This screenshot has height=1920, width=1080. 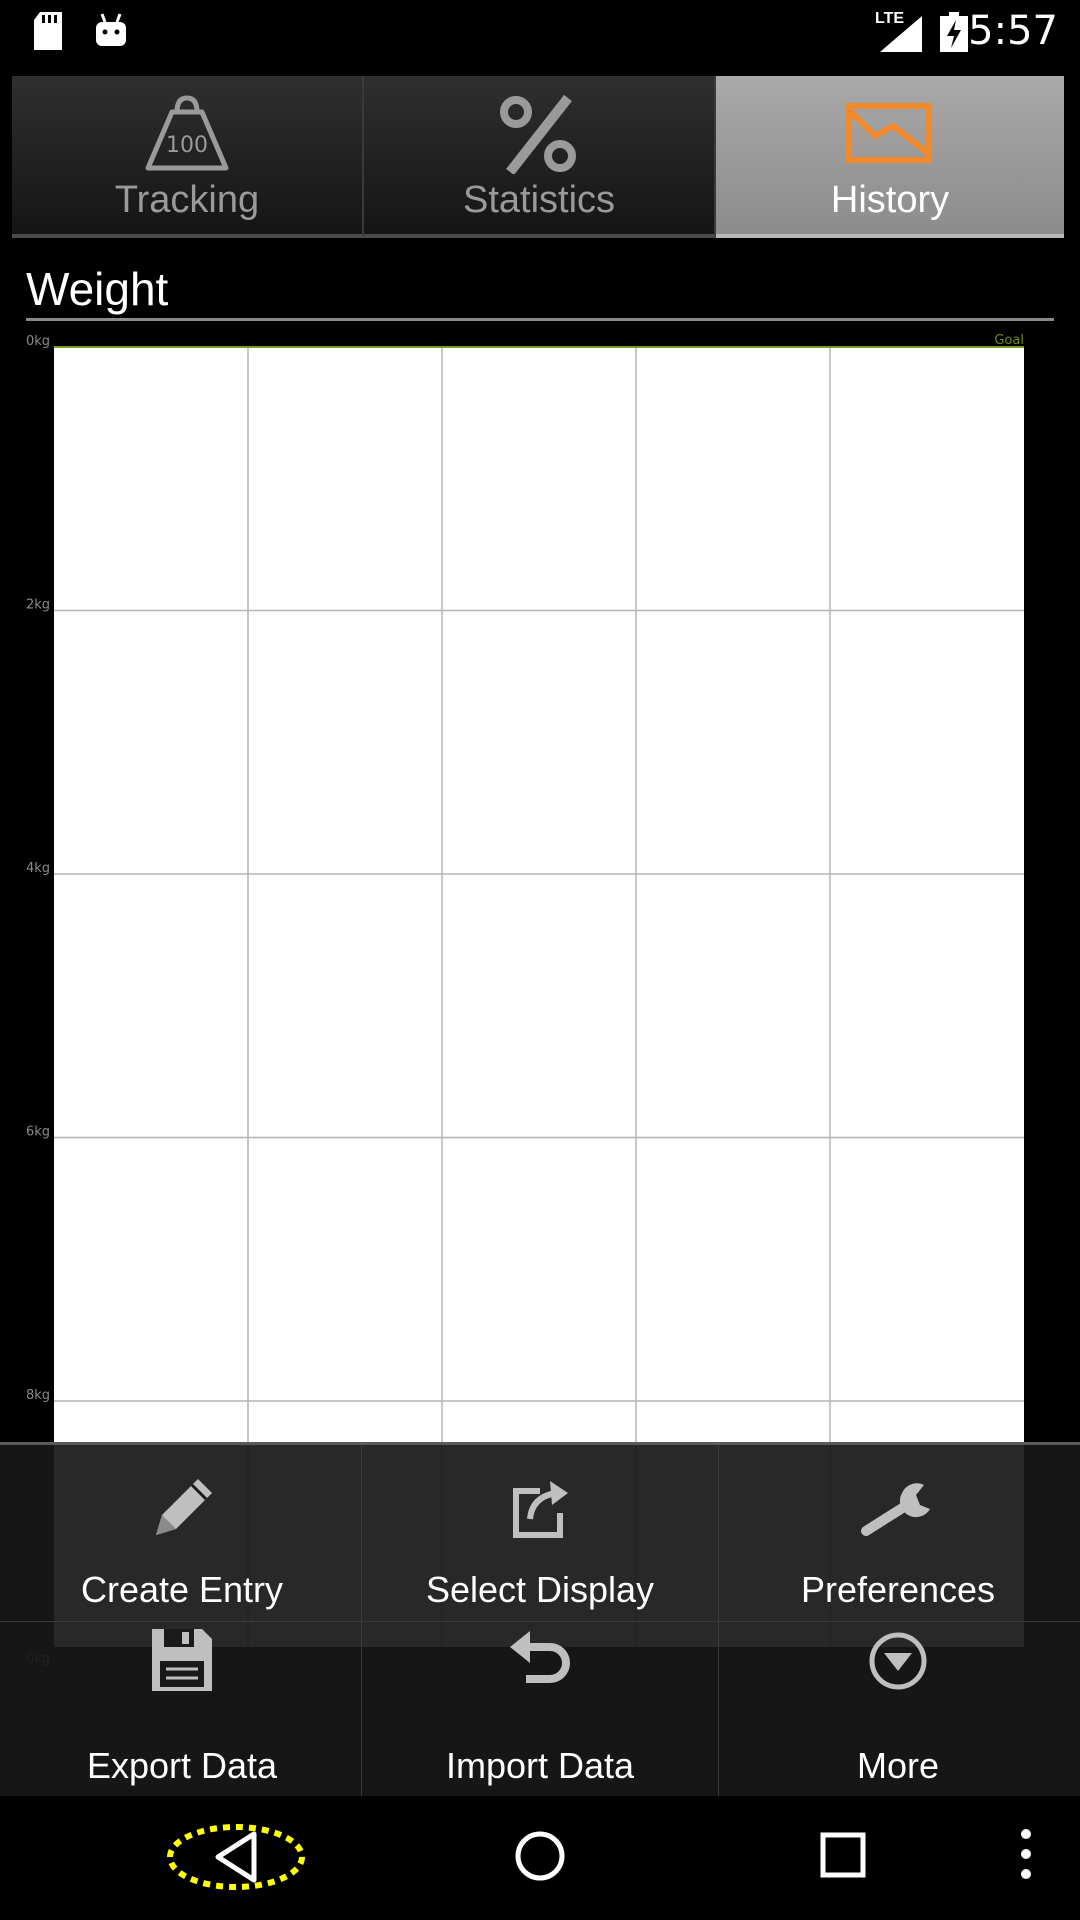 I want to click on tab-tracking-label: Tracking, so click(x=187, y=200).